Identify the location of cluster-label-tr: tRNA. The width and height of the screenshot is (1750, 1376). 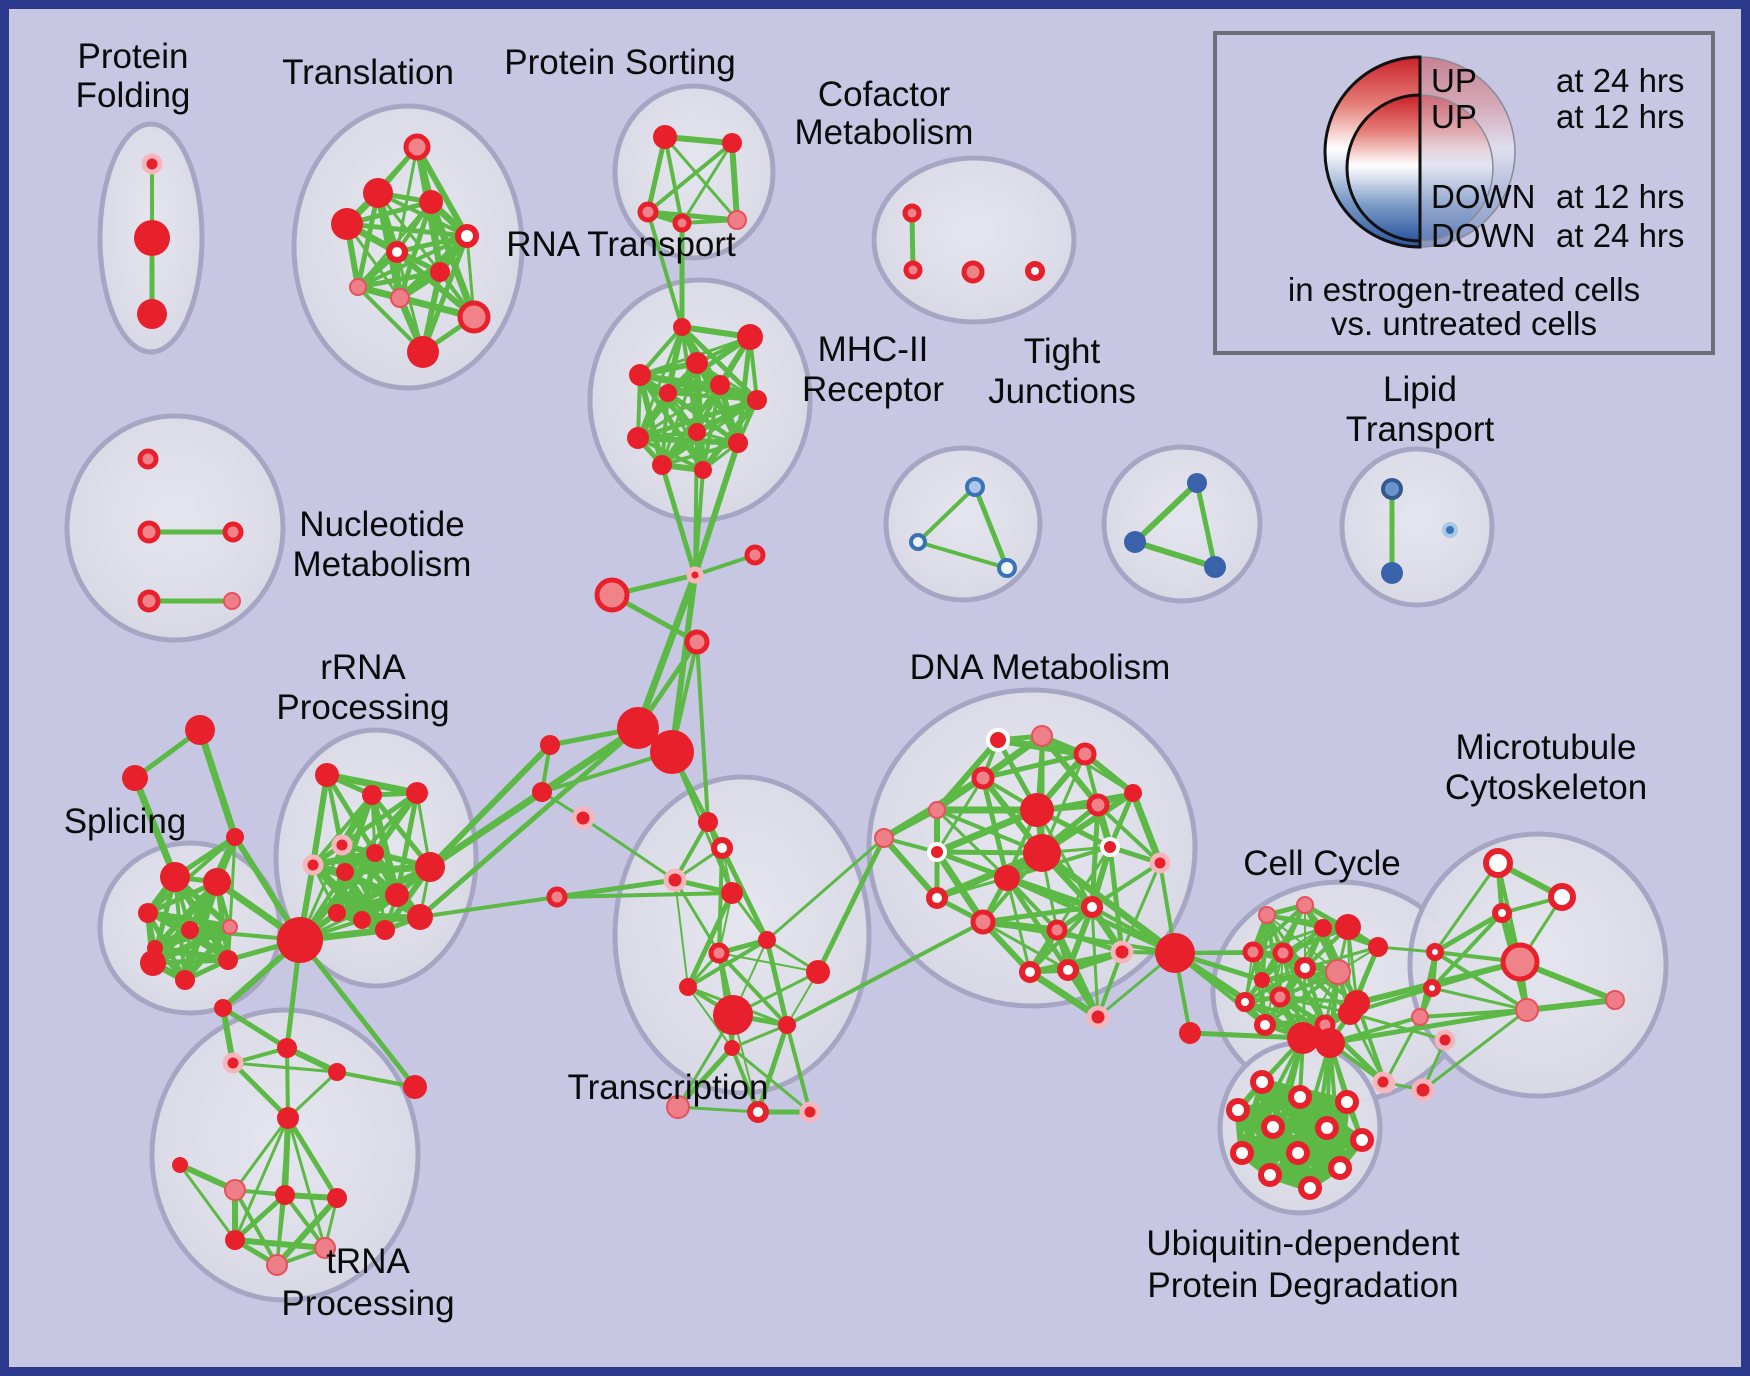
(368, 1261).